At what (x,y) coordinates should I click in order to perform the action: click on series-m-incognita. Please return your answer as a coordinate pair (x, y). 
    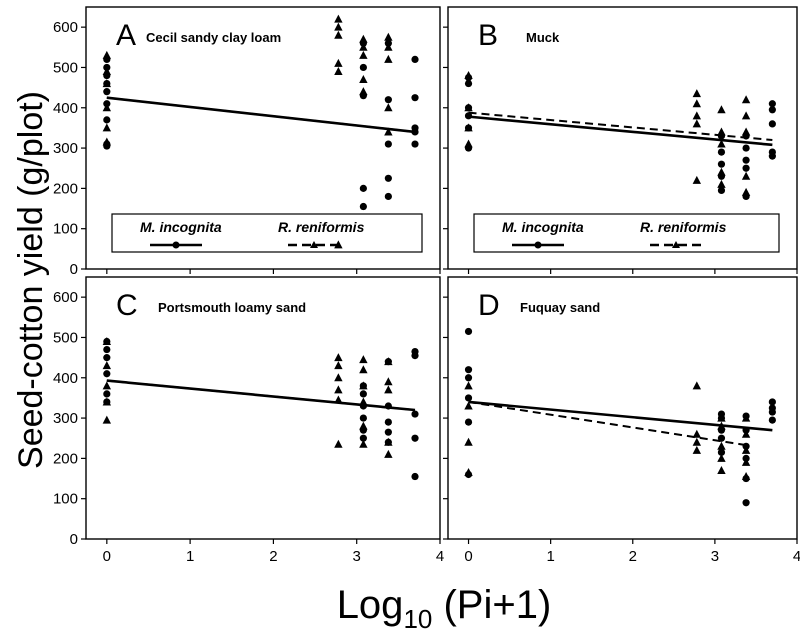
    Looking at the image, I should click on (261, 409).